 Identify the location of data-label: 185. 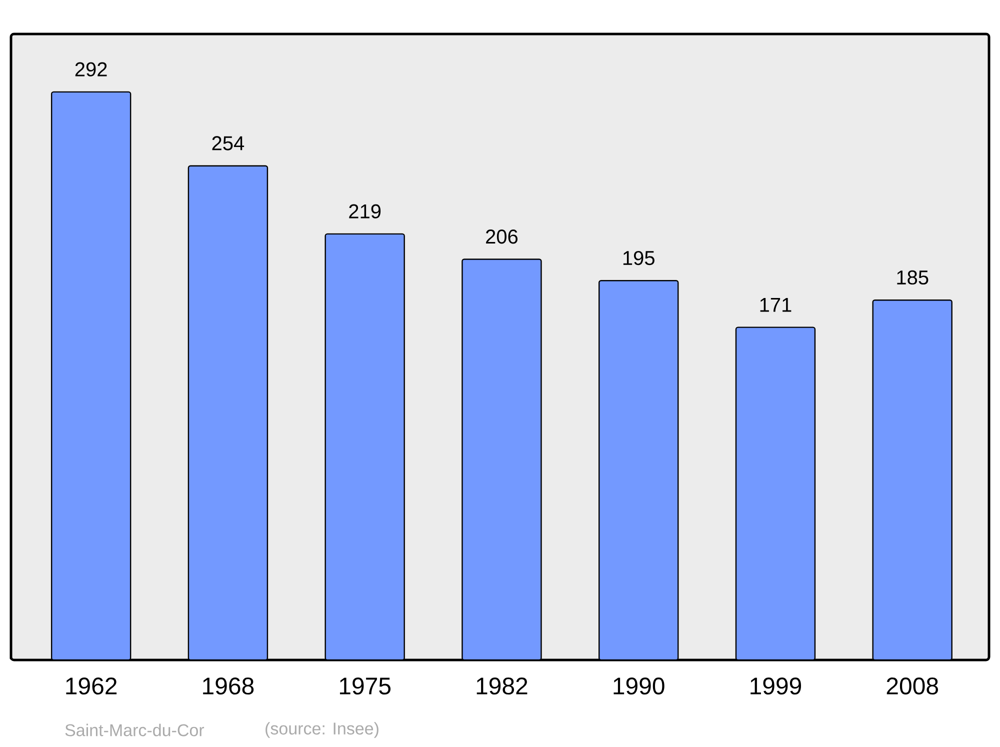
(912, 277).